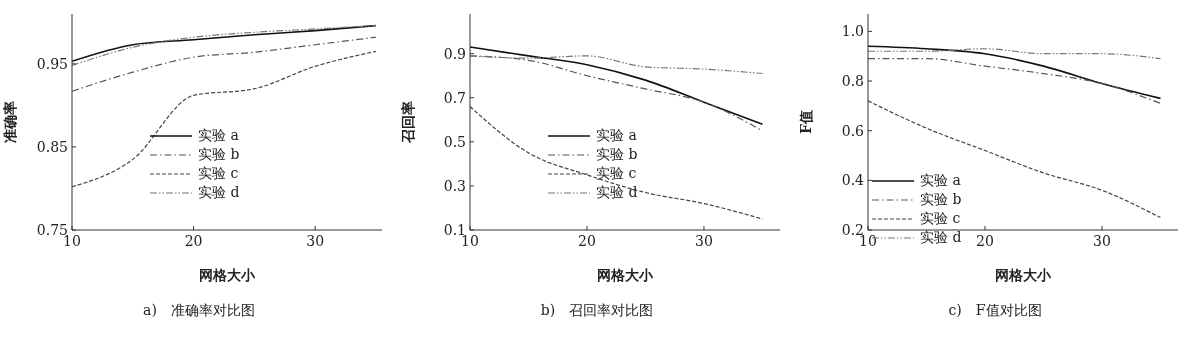 This screenshot has width=1200, height=349. I want to click on y-axis-title: F值, so click(805, 122).